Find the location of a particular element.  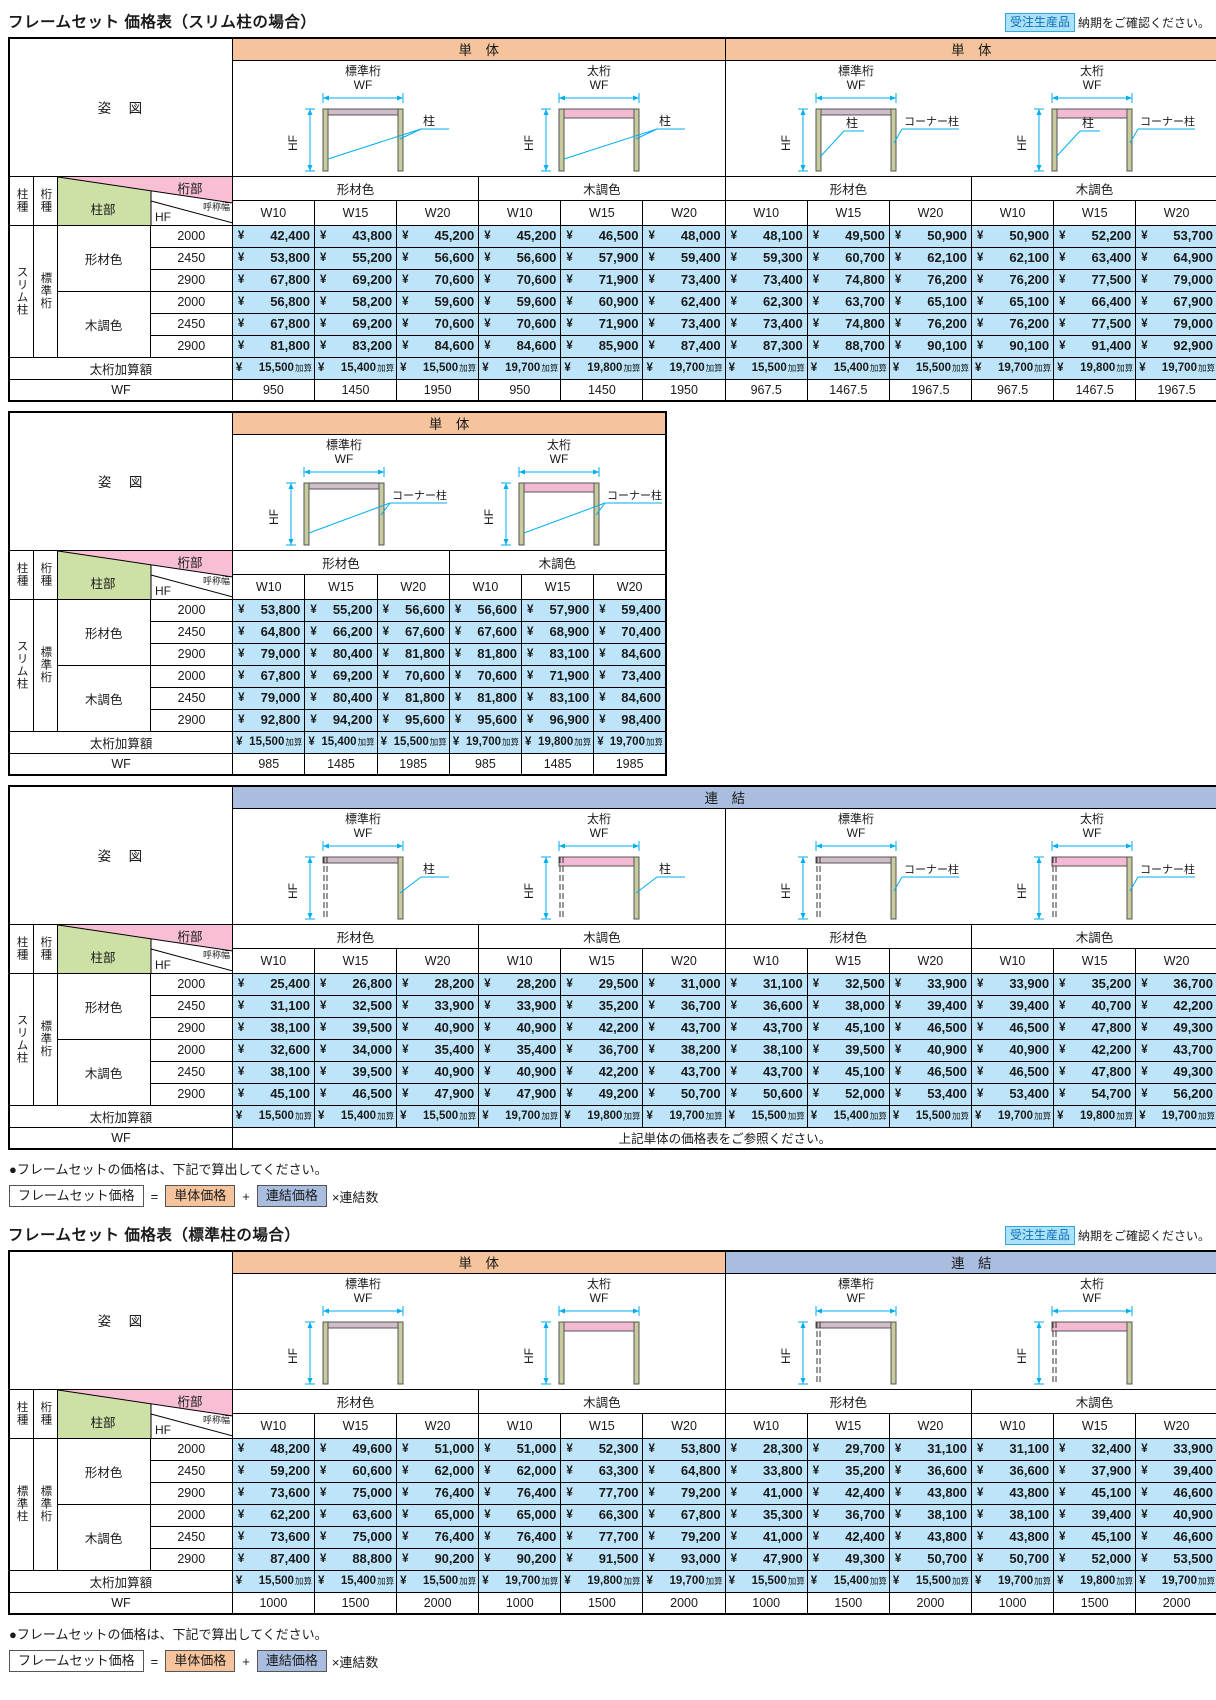

price-cell: ¥40,900 is located at coordinates (438, 1028).